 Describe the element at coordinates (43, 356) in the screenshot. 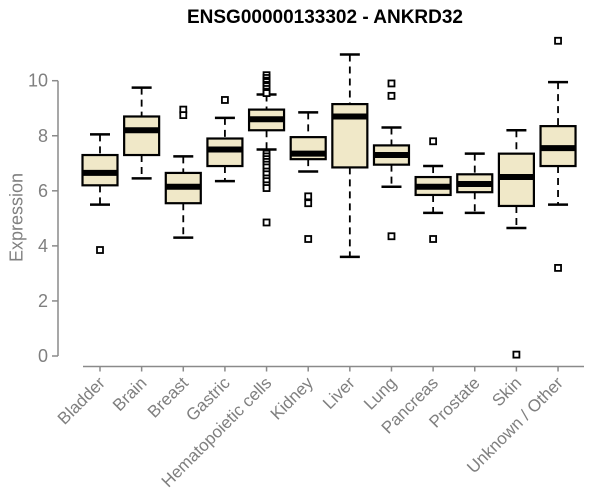

I see `y-tick-label: 0` at that location.